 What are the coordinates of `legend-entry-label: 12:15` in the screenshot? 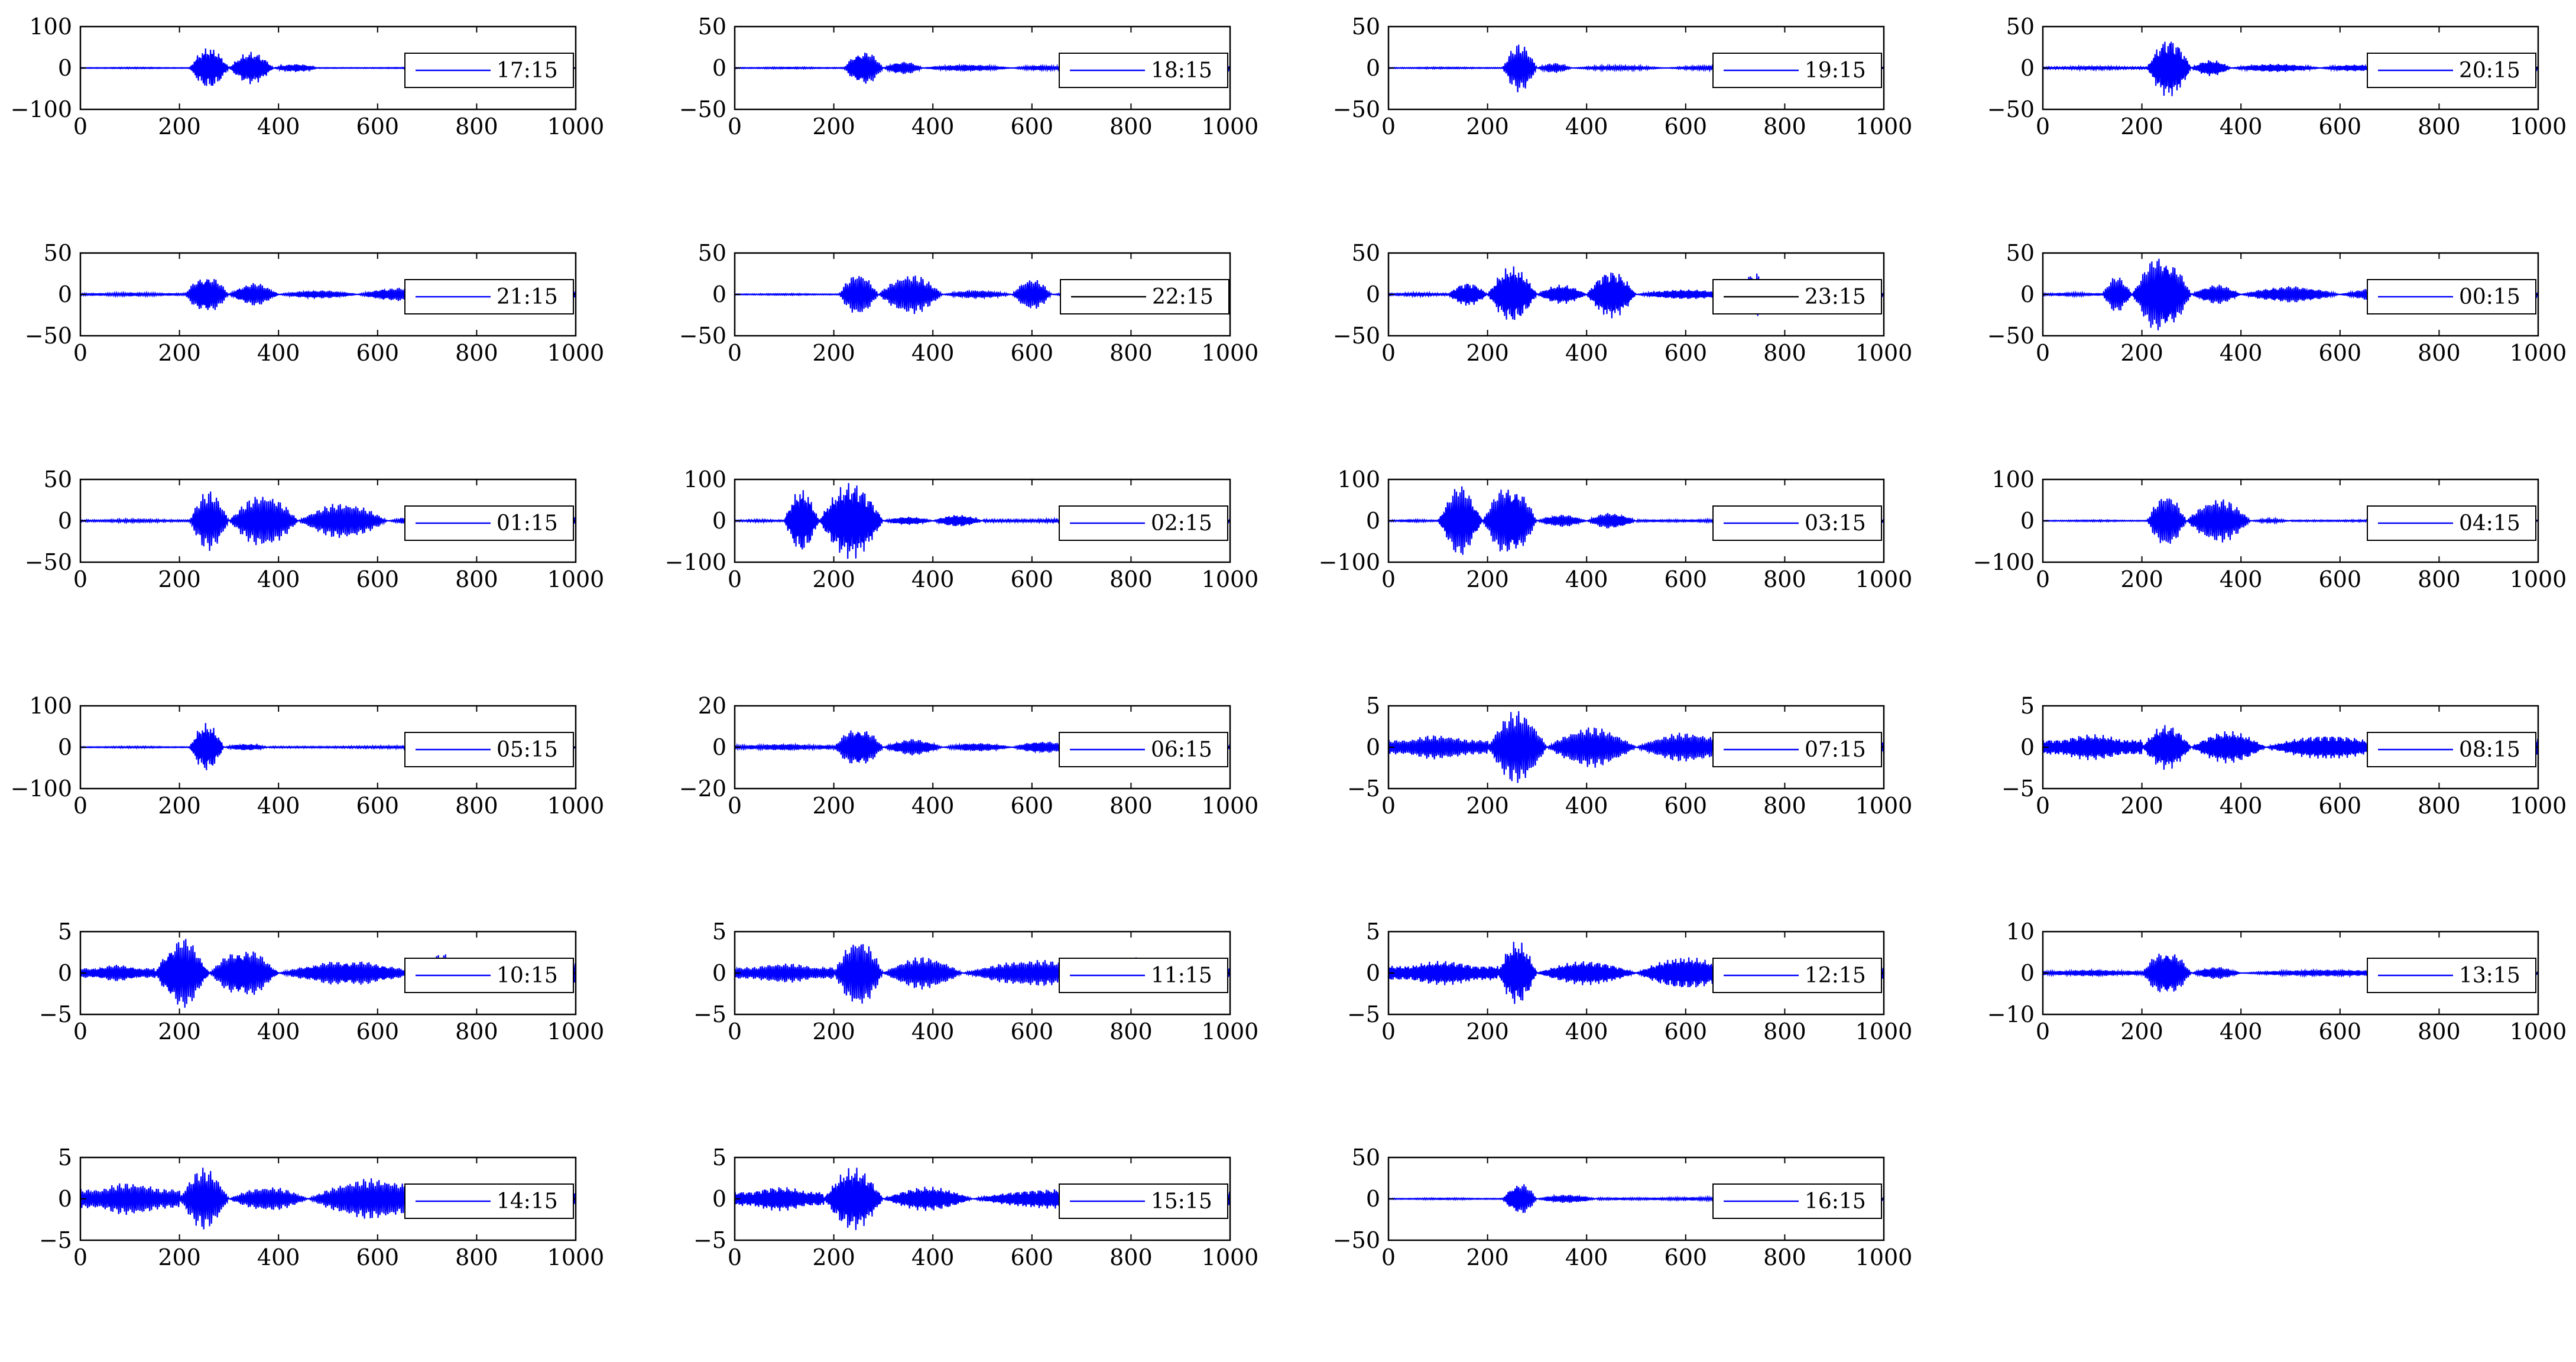 It's located at (1835, 976).